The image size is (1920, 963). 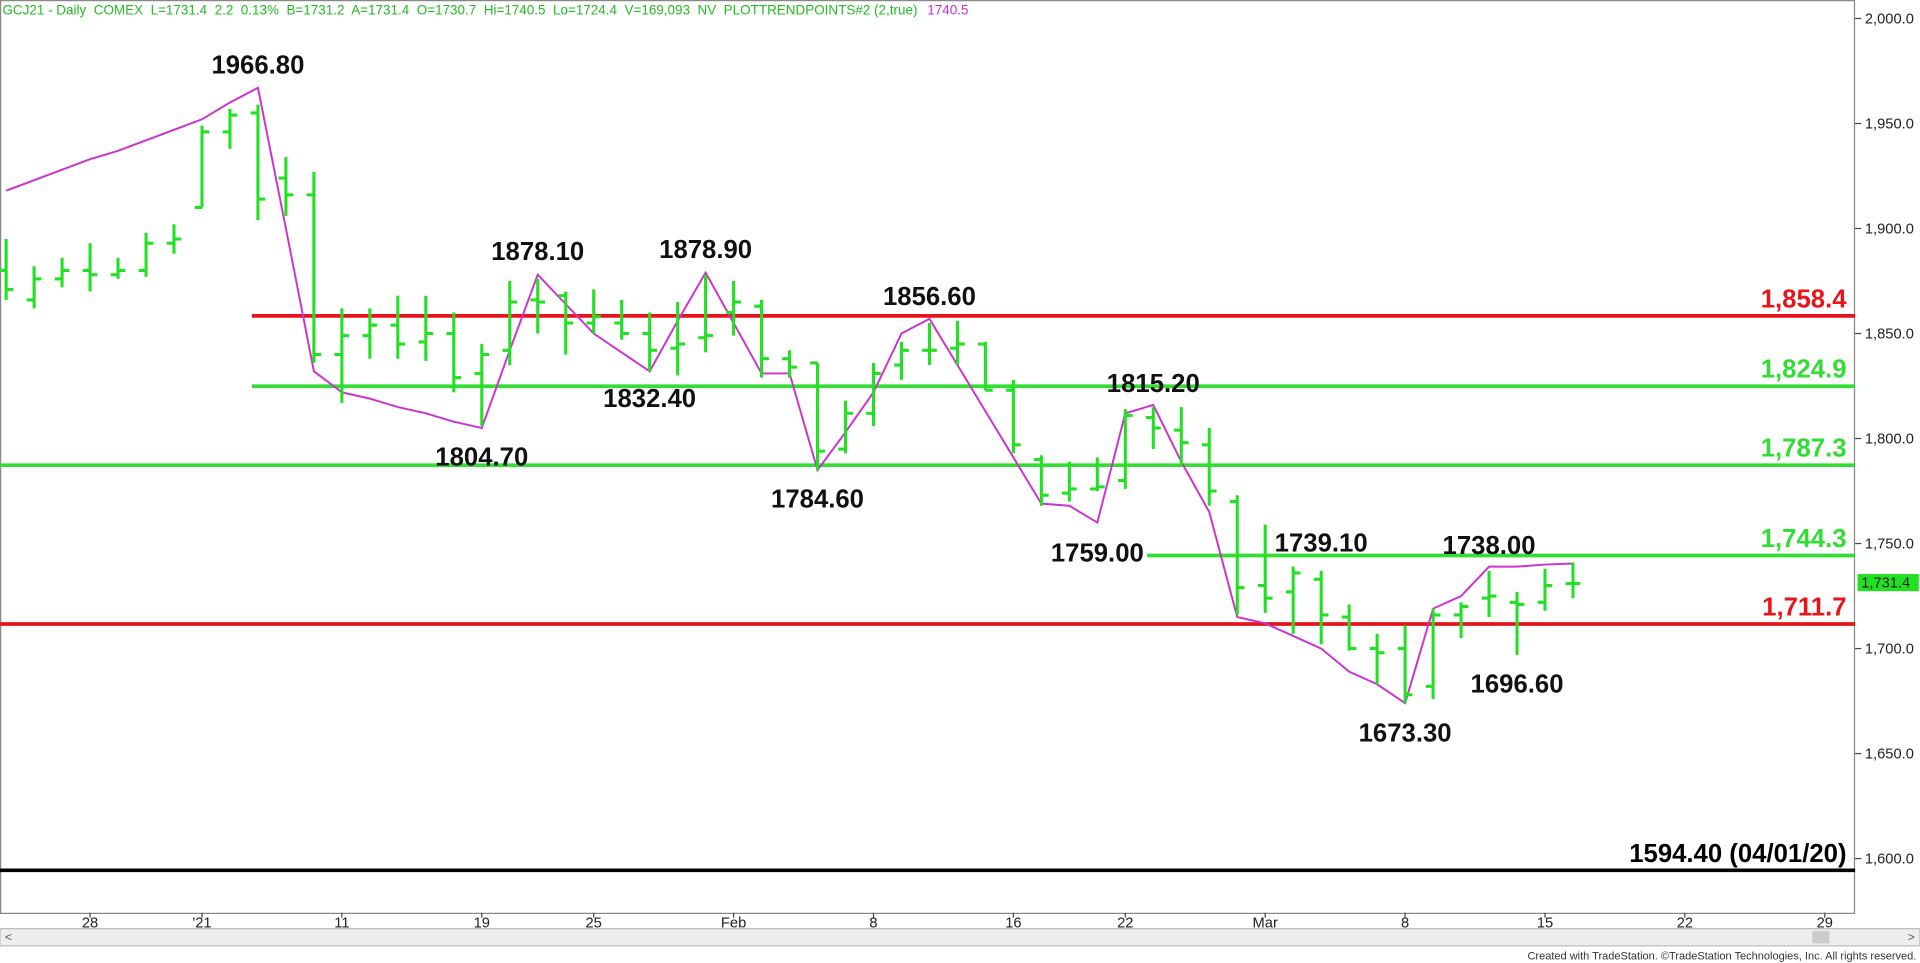 What do you see at coordinates (8, 937) in the screenshot?
I see `scroll-left: <` at bounding box center [8, 937].